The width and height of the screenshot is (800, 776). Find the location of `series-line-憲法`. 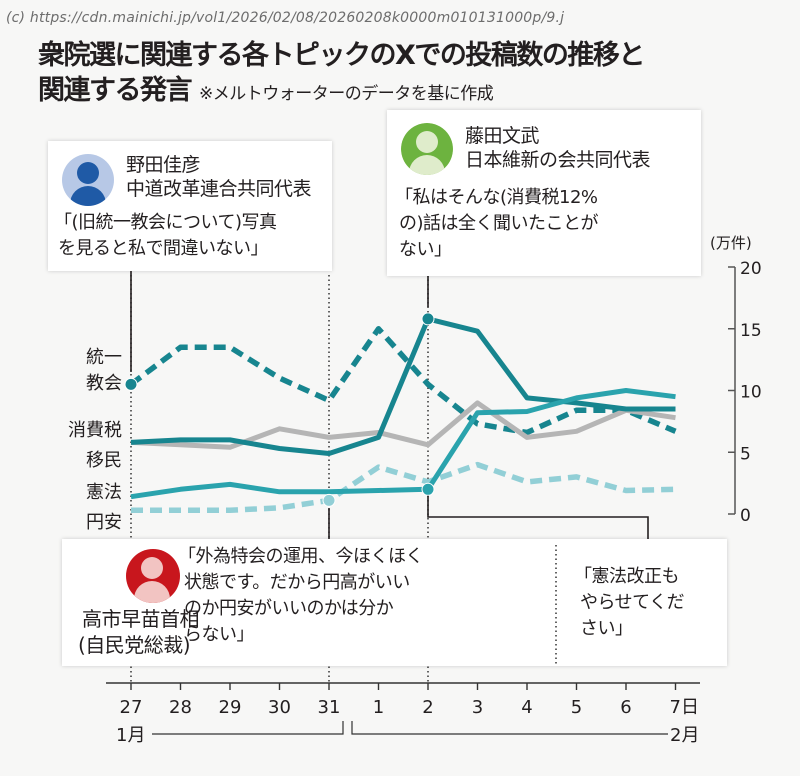

series-line-憲法 is located at coordinates (403, 444).